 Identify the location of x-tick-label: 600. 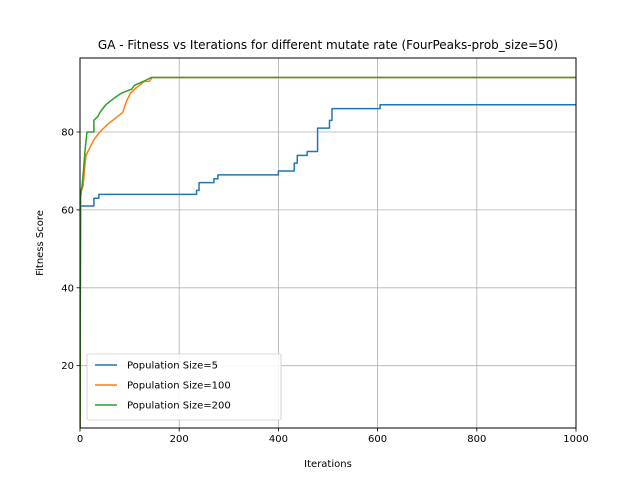
(377, 439).